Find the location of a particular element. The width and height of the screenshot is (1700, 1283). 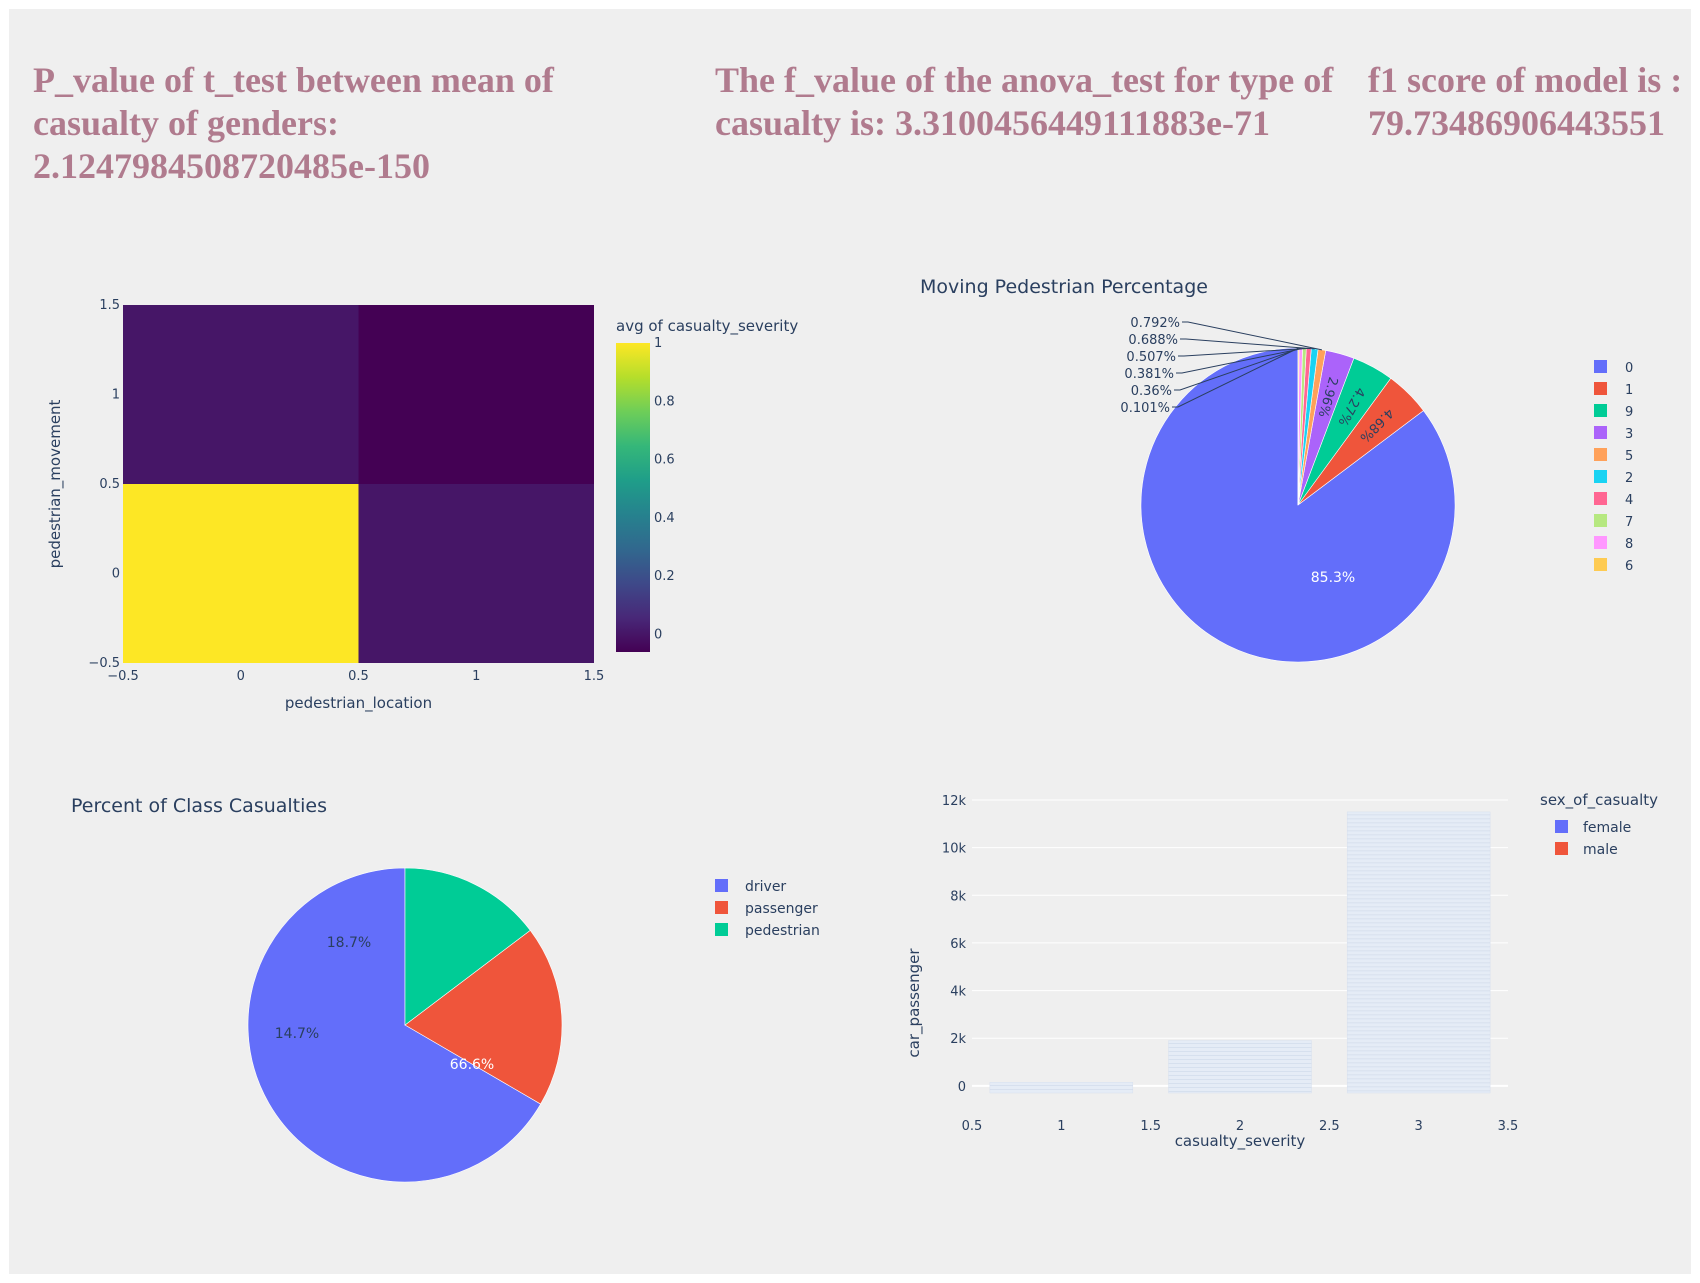

y-tick-label: 4k is located at coordinates (958, 992).